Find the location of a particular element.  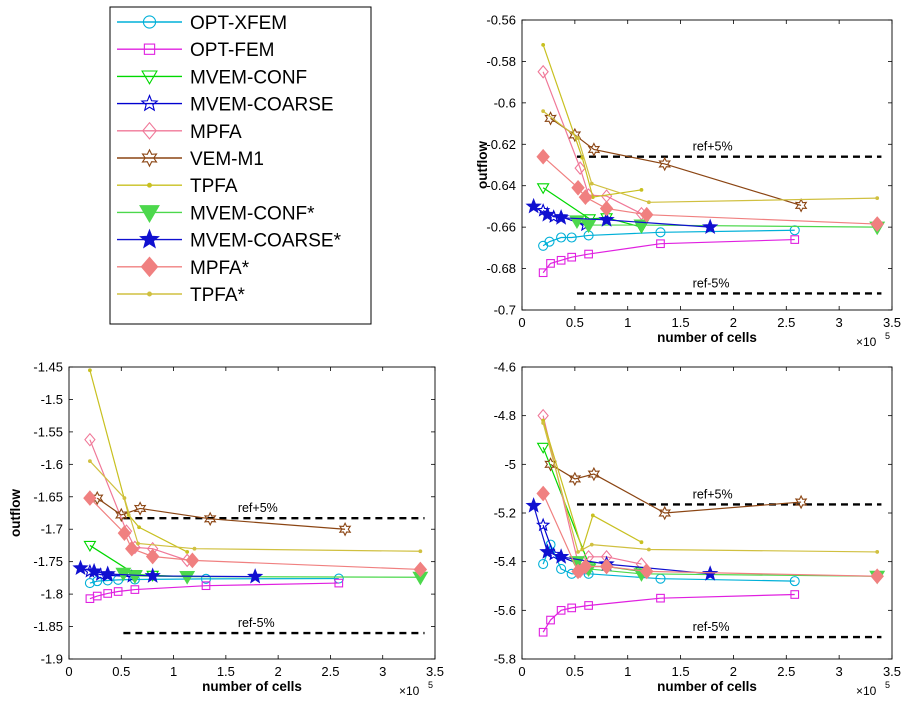

legend-marker-mpfa is located at coordinates (149, 130).